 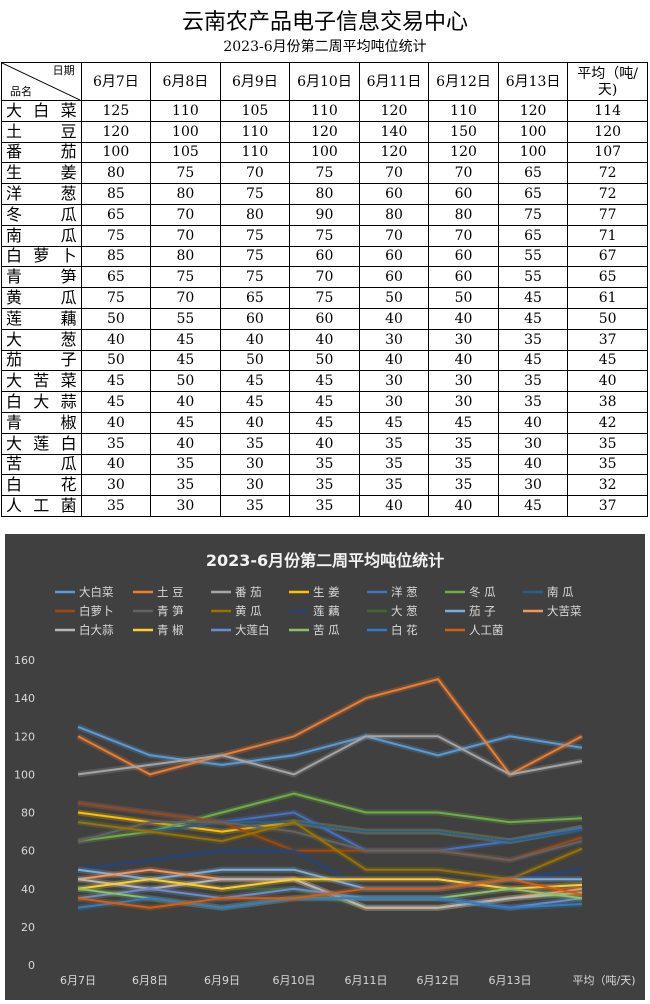 I want to click on cell-value: 100, so click(x=185, y=131).